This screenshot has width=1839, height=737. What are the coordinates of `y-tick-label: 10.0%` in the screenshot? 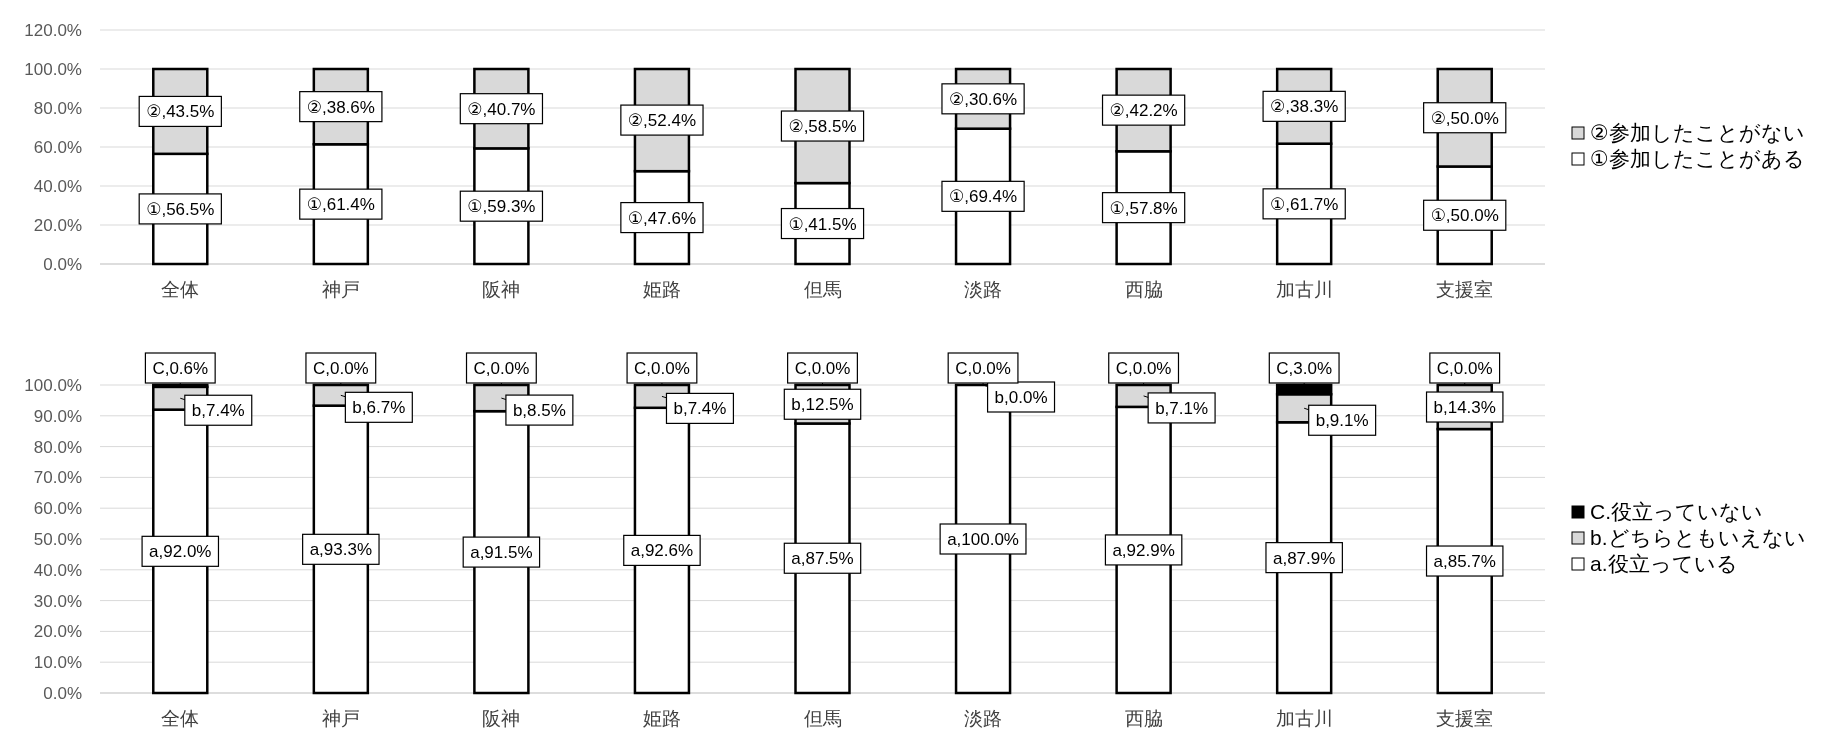 It's located at (57, 663).